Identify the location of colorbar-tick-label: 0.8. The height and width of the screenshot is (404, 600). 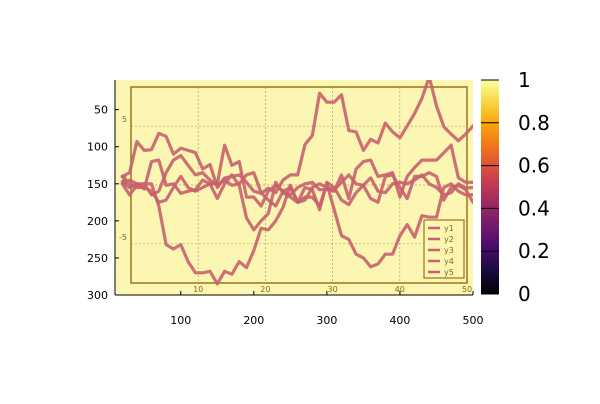
(534, 123).